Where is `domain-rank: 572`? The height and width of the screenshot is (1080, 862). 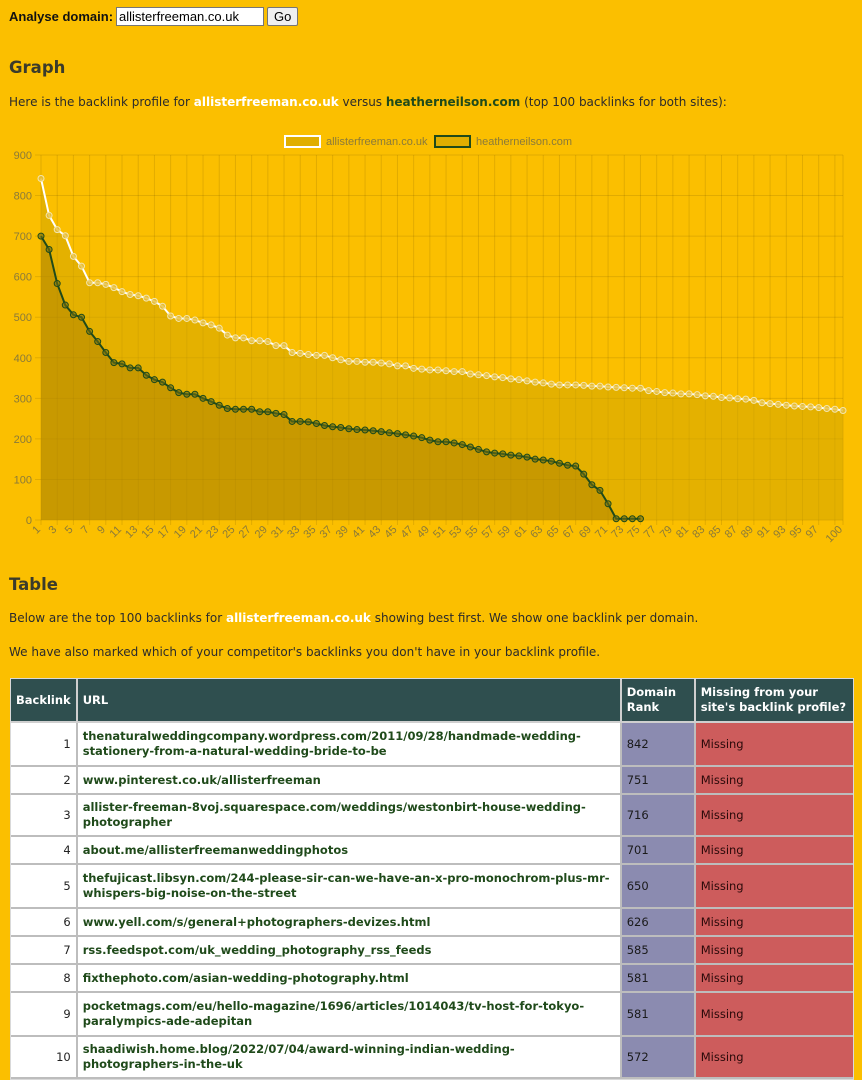
domain-rank: 572 is located at coordinates (658, 1058).